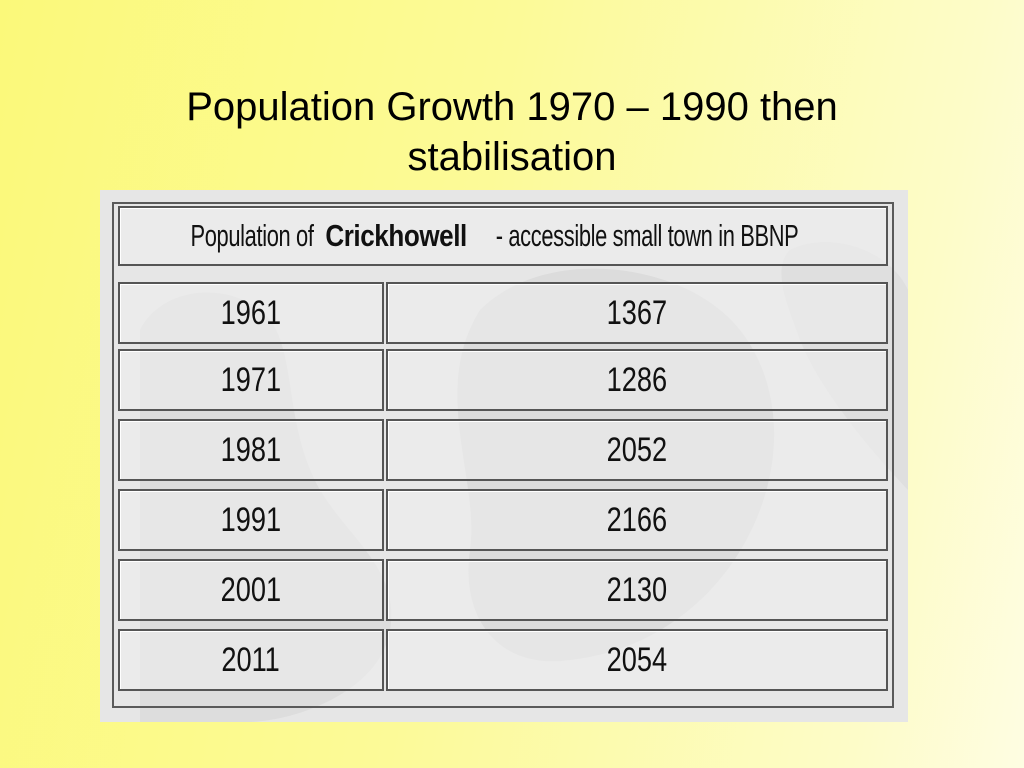  I want to click on caption-town: Crickhowell, so click(396, 235).